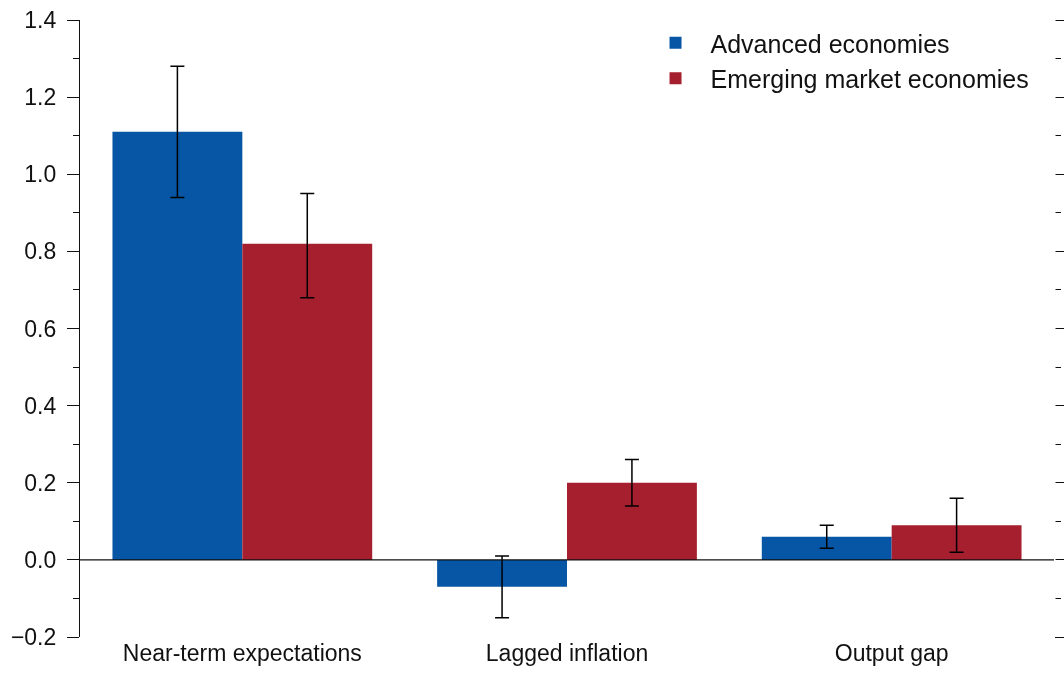  What do you see at coordinates (40, 405) in the screenshot?
I see `y-tick-label: 0.4` at bounding box center [40, 405].